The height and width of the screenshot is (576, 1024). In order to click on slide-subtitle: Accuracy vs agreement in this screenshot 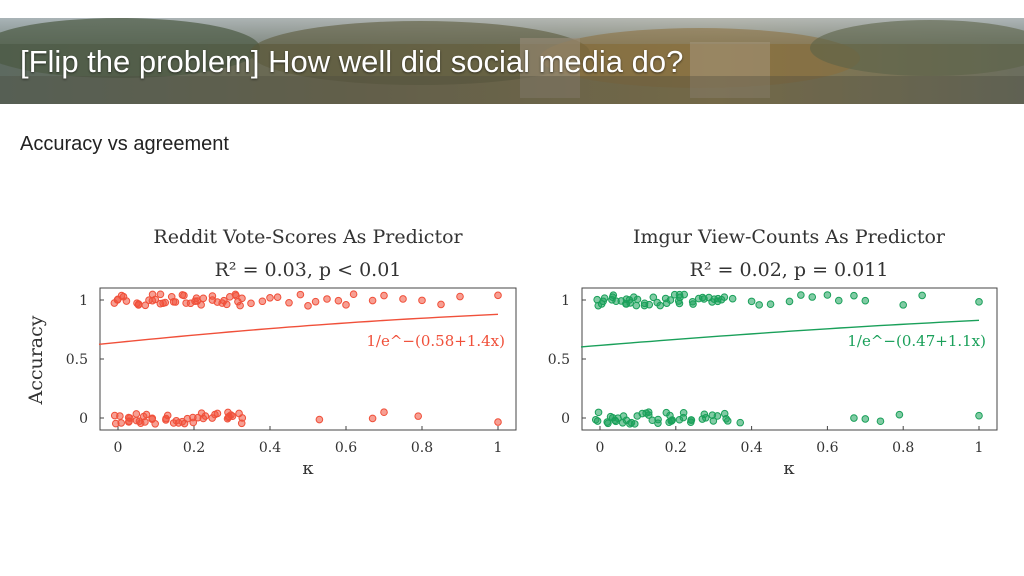, I will do `click(124, 144)`.